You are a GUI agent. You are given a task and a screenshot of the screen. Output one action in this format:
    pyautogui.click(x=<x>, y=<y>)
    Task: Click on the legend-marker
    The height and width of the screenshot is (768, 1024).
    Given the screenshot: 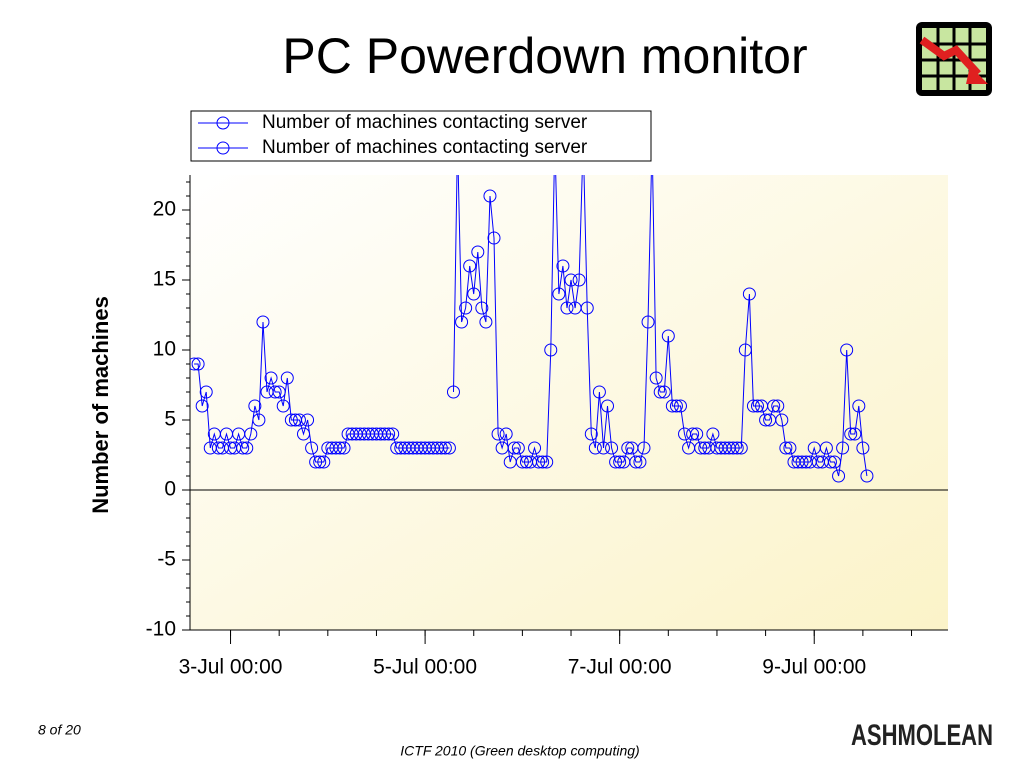 What is the action you would take?
    pyautogui.click(x=223, y=123)
    